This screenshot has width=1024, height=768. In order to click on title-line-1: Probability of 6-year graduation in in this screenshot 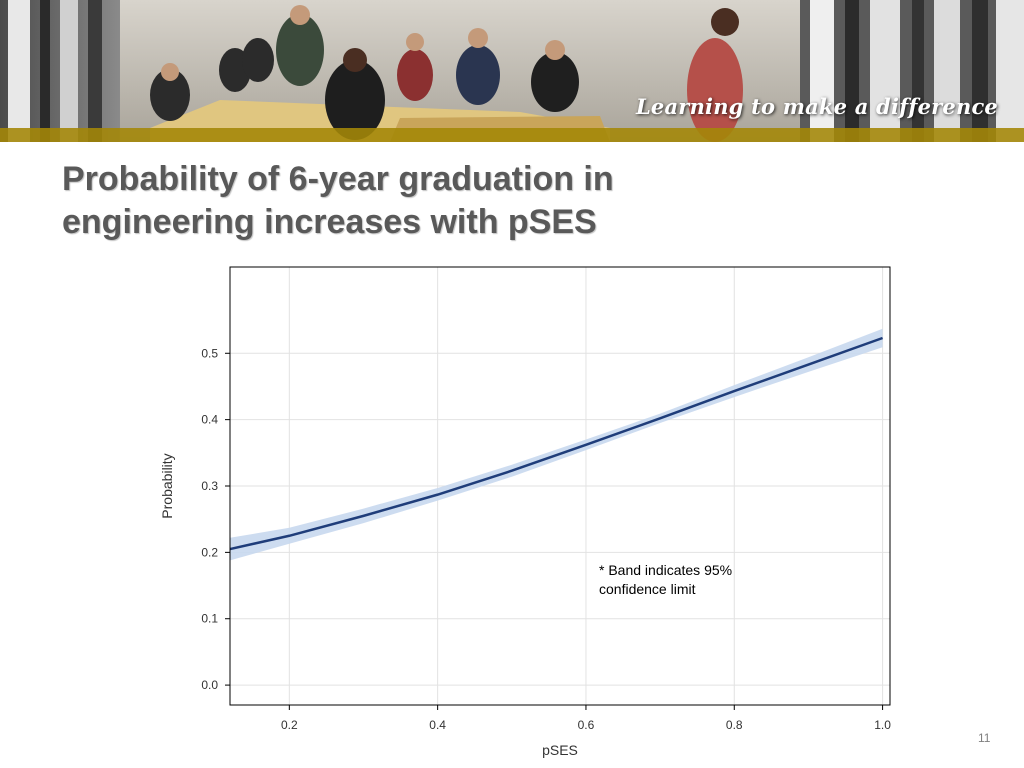, I will do `click(338, 179)`.